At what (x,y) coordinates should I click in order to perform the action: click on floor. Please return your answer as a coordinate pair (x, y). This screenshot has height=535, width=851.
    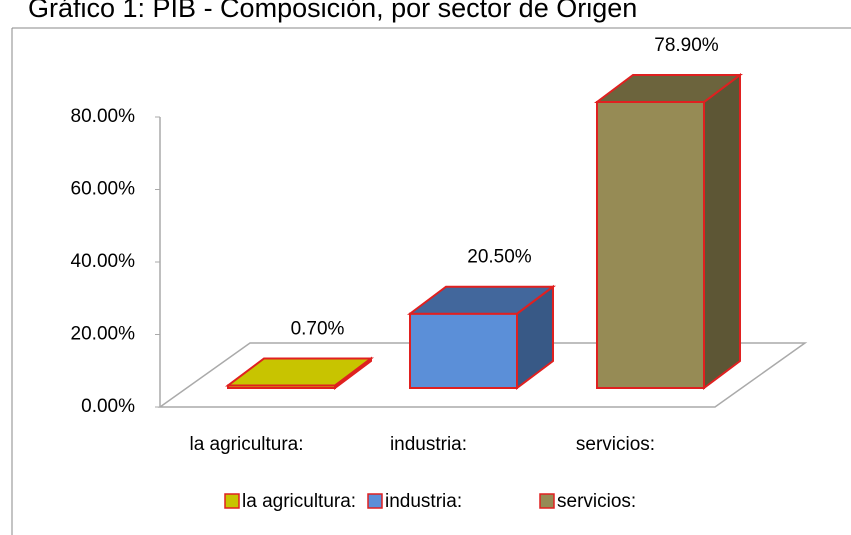
    Looking at the image, I should click on (482, 375).